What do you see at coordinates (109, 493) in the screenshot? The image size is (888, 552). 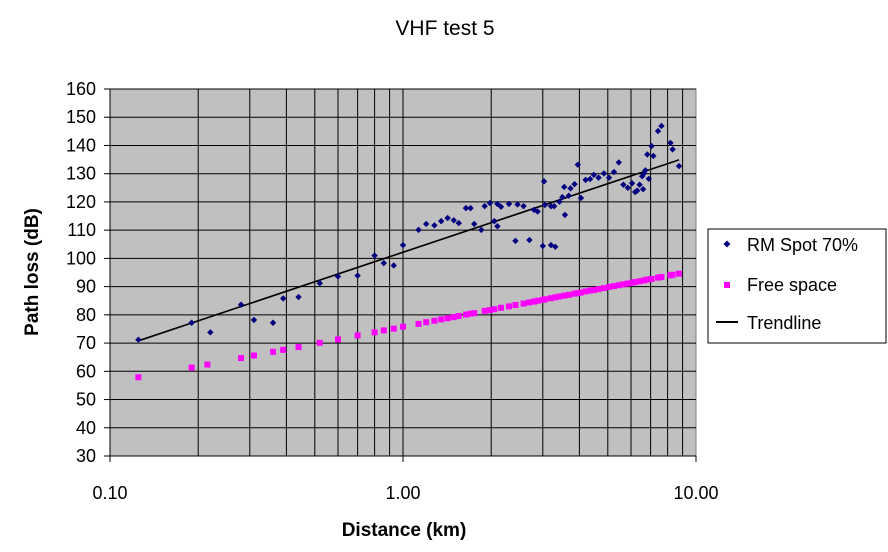 I see `x-tick-label: 0.10` at bounding box center [109, 493].